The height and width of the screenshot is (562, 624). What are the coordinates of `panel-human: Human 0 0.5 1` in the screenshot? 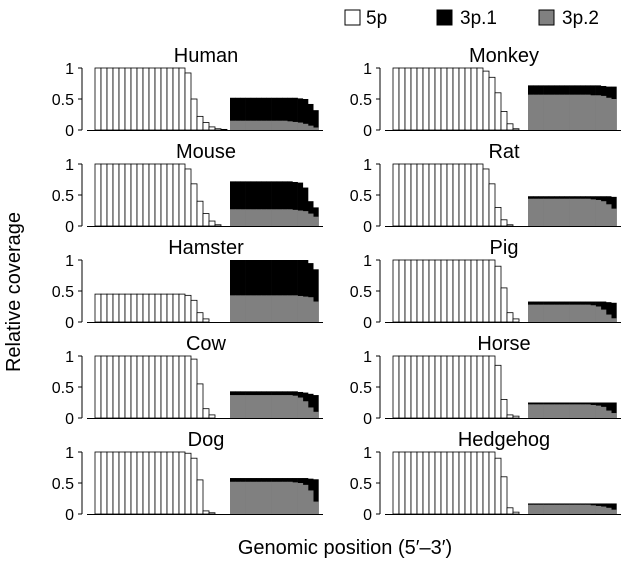 It's located at (187, 92).